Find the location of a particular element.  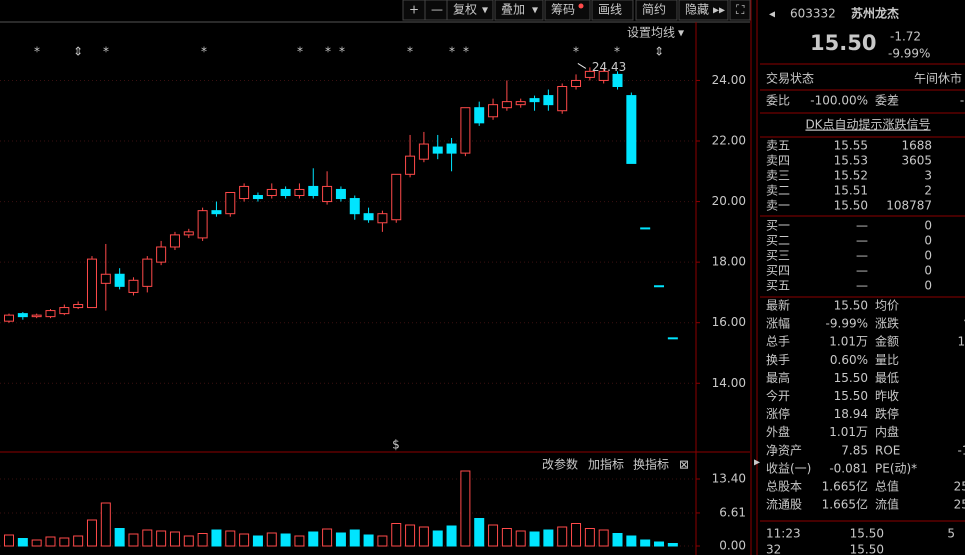

dividend-marker: $ is located at coordinates (396, 445).